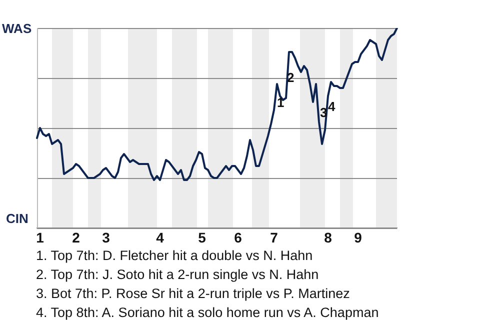  I want to click on x-tick-label: 3, so click(106, 237).